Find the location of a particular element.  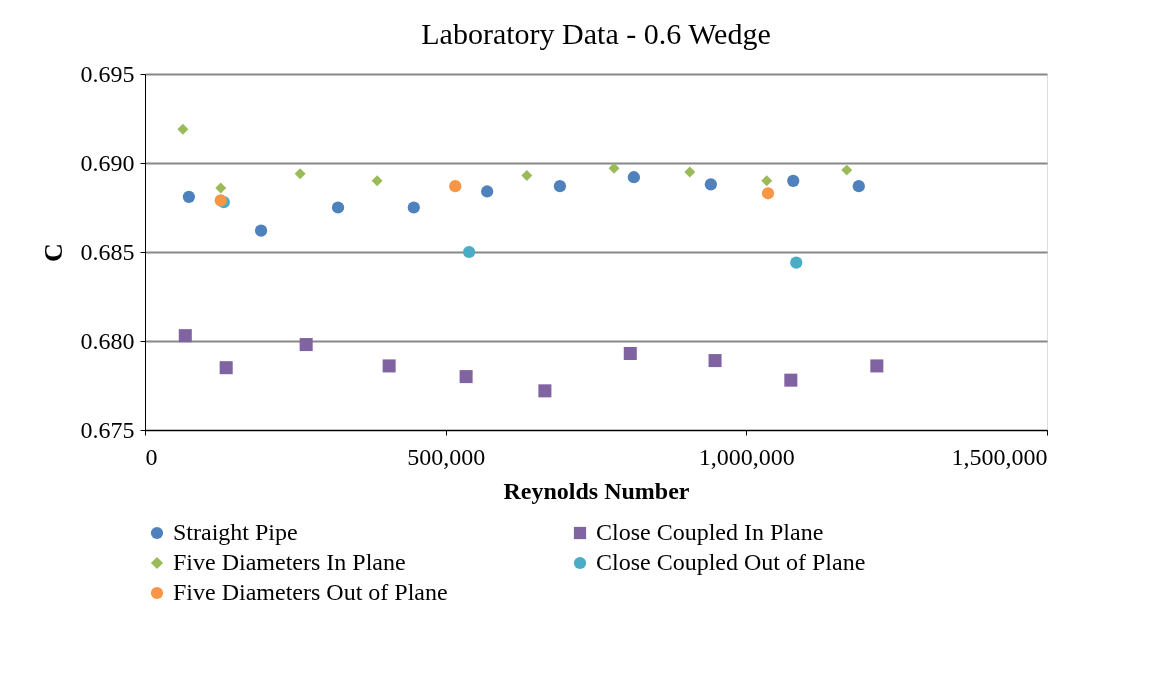

y-tick-label: 0.685 is located at coordinates (107, 251).